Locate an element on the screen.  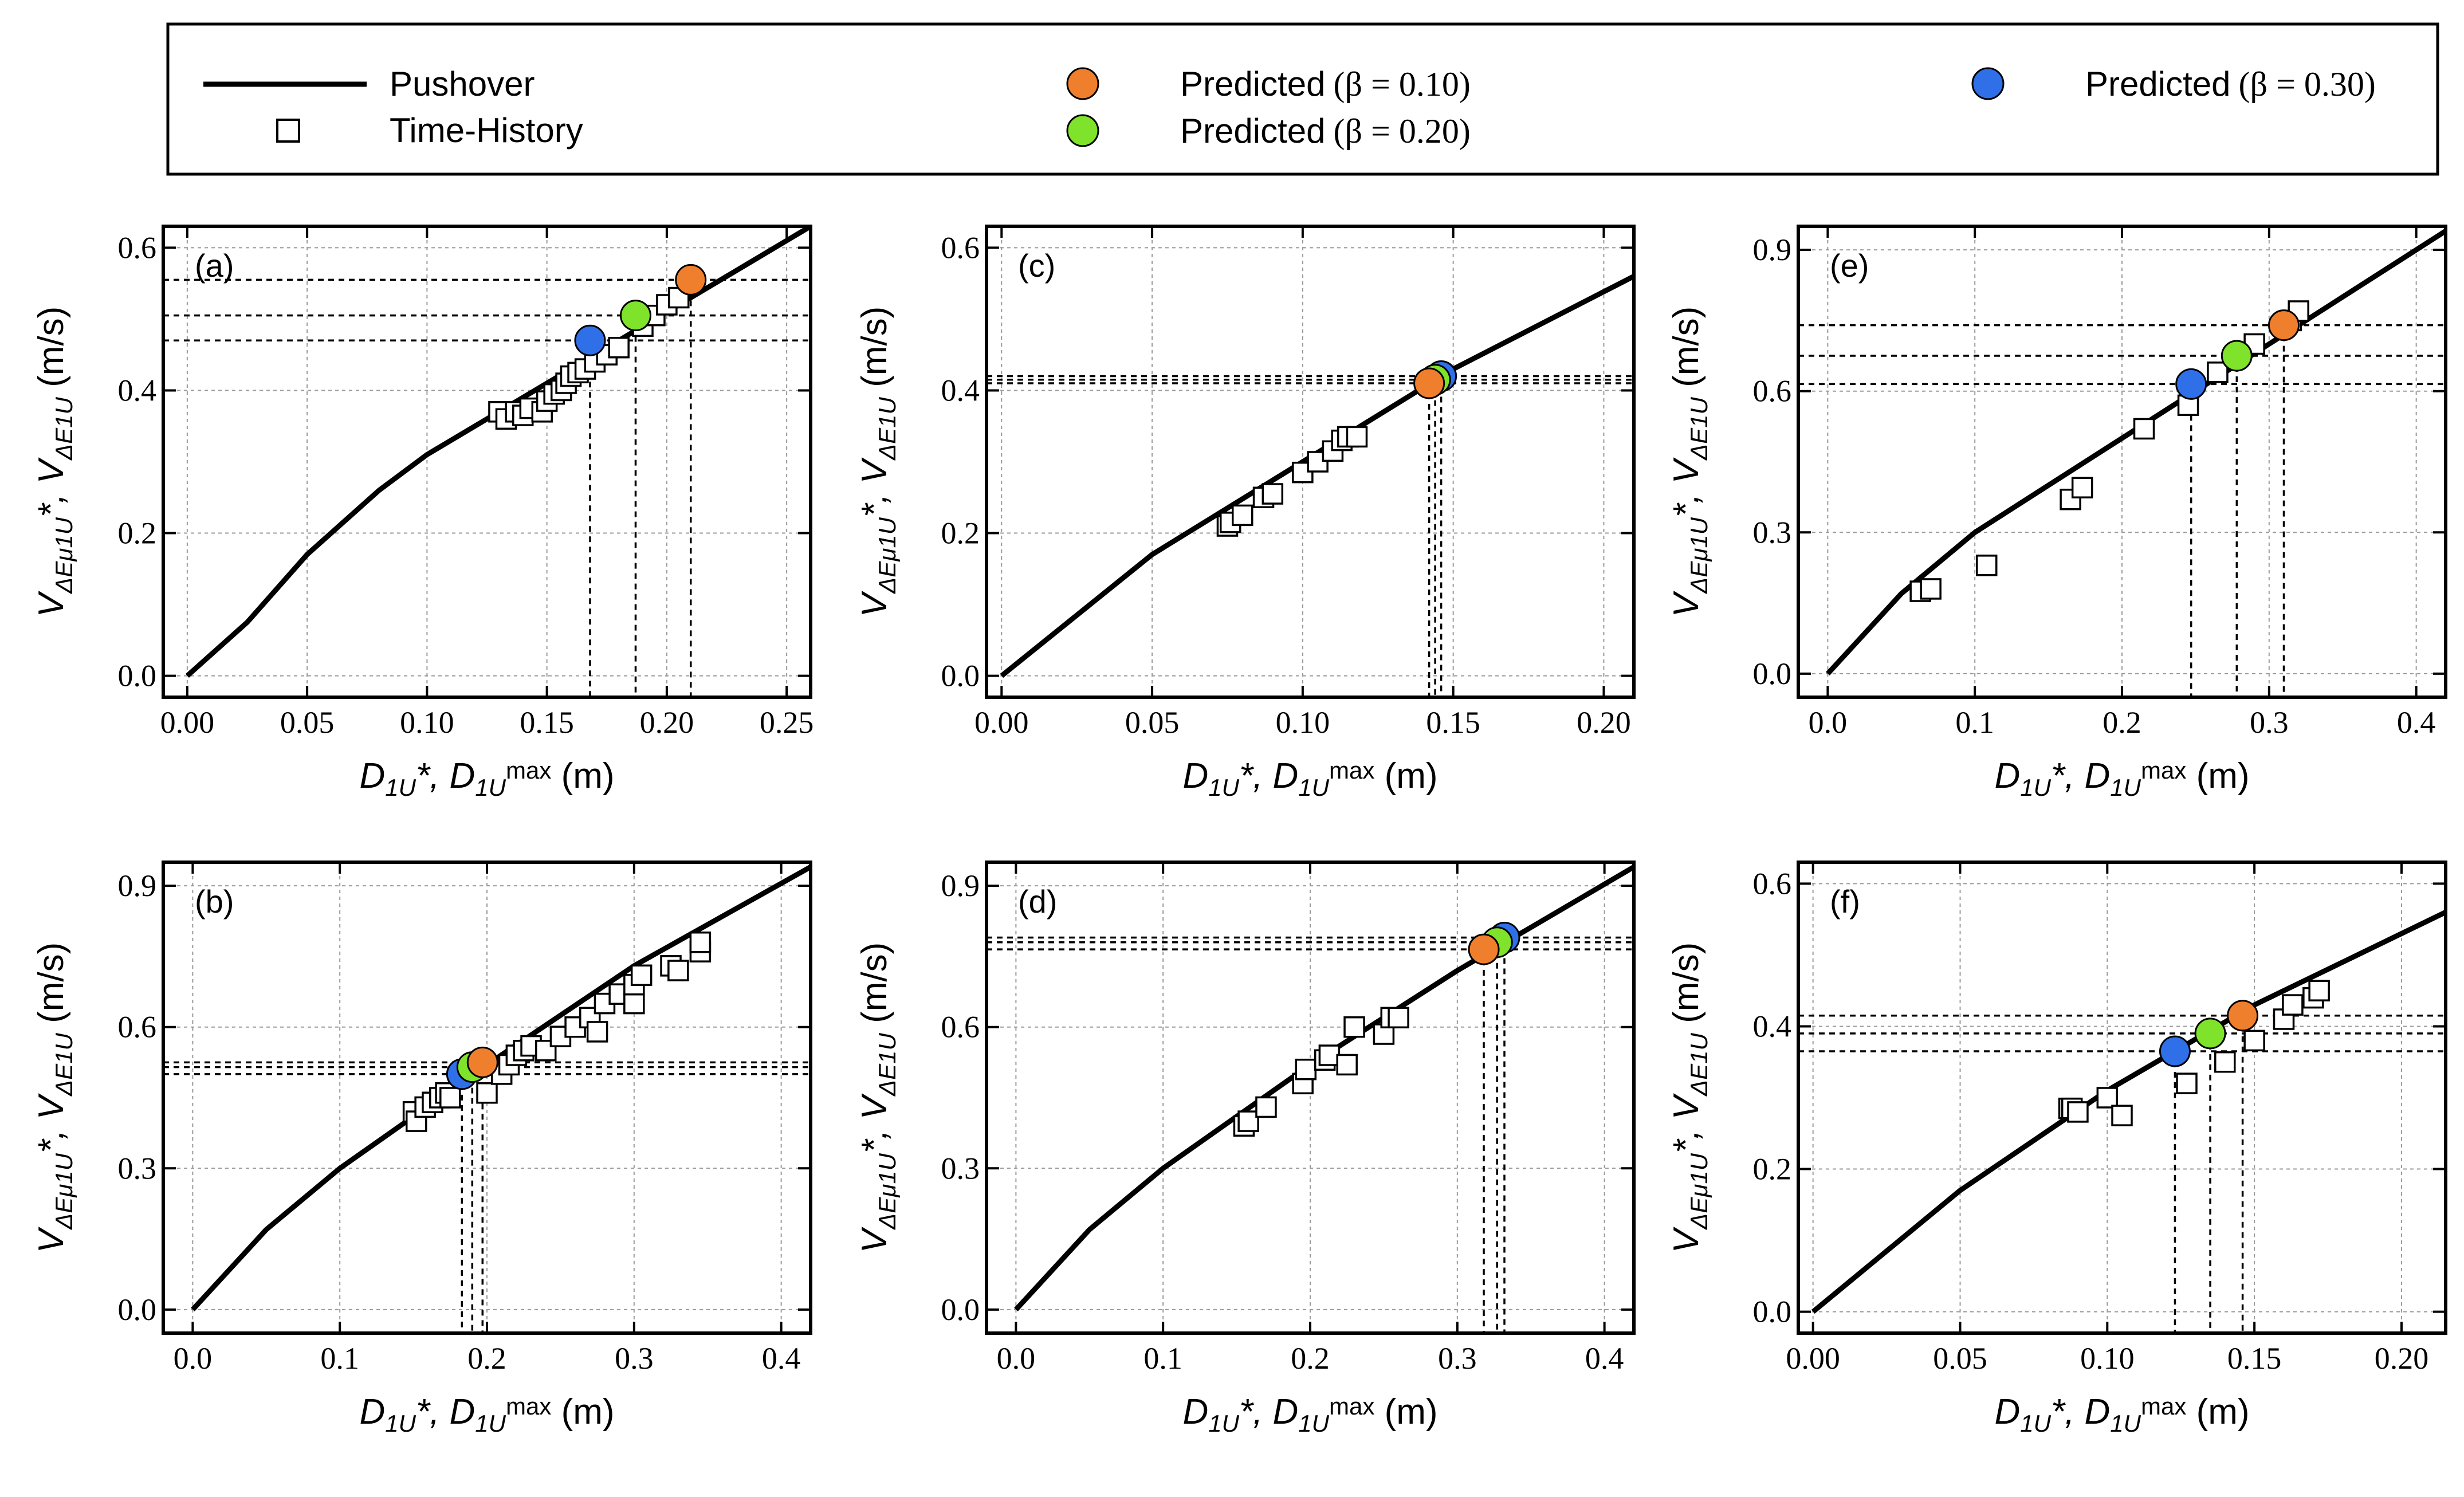
x-tick-label: 0.0 is located at coordinates (1016, 1358).